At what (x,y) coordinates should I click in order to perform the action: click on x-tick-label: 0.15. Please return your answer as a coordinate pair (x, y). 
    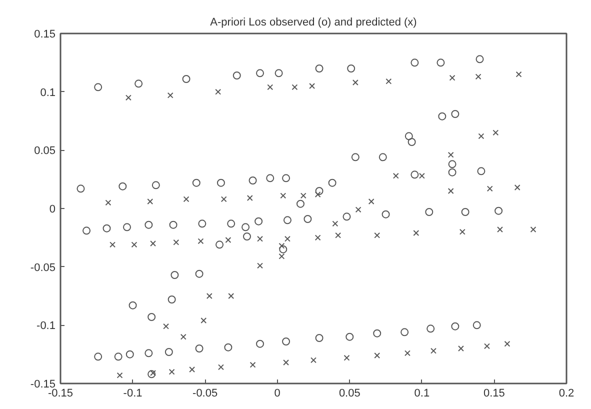
    Looking at the image, I should click on (494, 394).